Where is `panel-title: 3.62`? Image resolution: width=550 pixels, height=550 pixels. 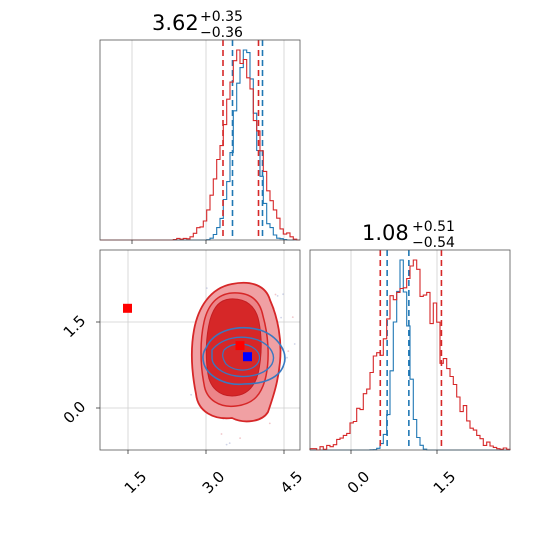 panel-title: 3.62 is located at coordinates (175, 23).